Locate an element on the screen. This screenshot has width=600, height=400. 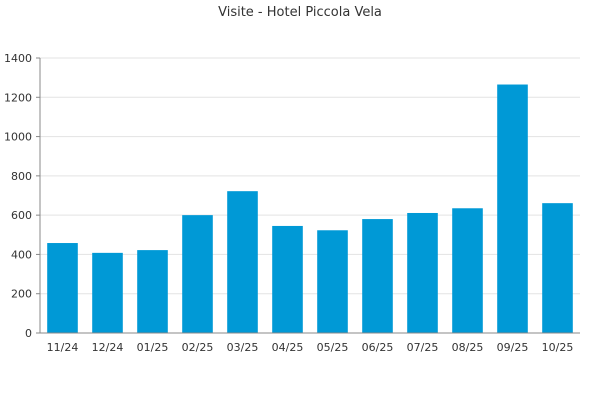
x-tick-label: 05/25 is located at coordinates (333, 347).